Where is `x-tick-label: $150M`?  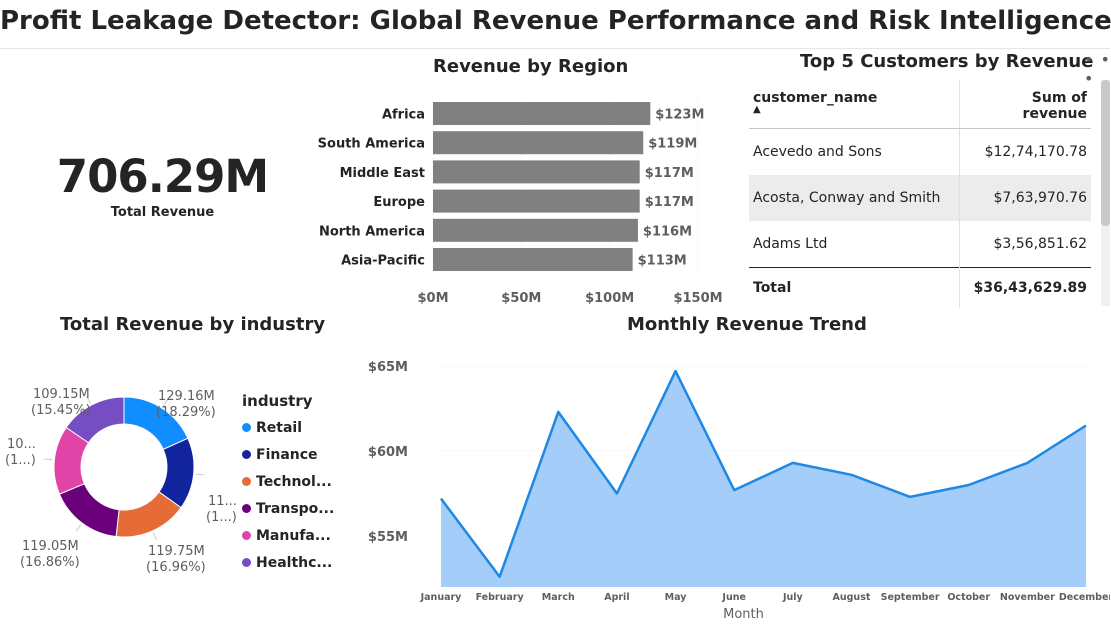 x-tick-label: $150M is located at coordinates (697, 298).